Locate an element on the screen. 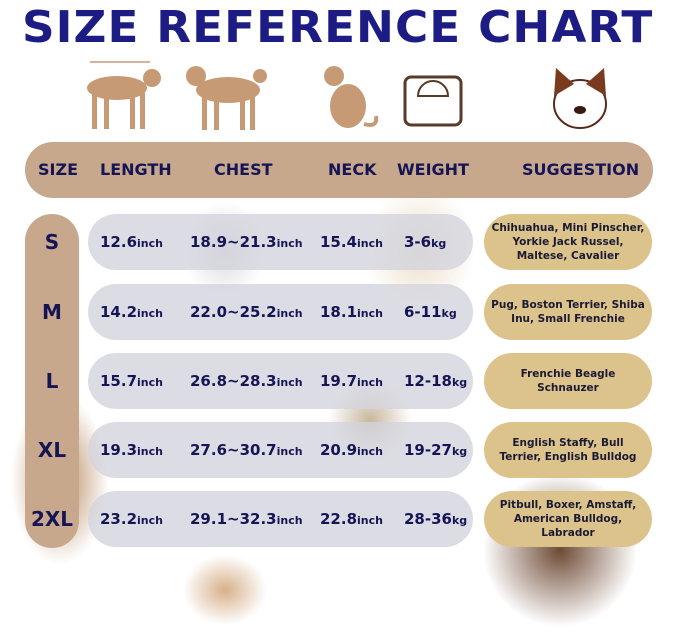  length-value: 23.2inch is located at coordinates (131, 519).